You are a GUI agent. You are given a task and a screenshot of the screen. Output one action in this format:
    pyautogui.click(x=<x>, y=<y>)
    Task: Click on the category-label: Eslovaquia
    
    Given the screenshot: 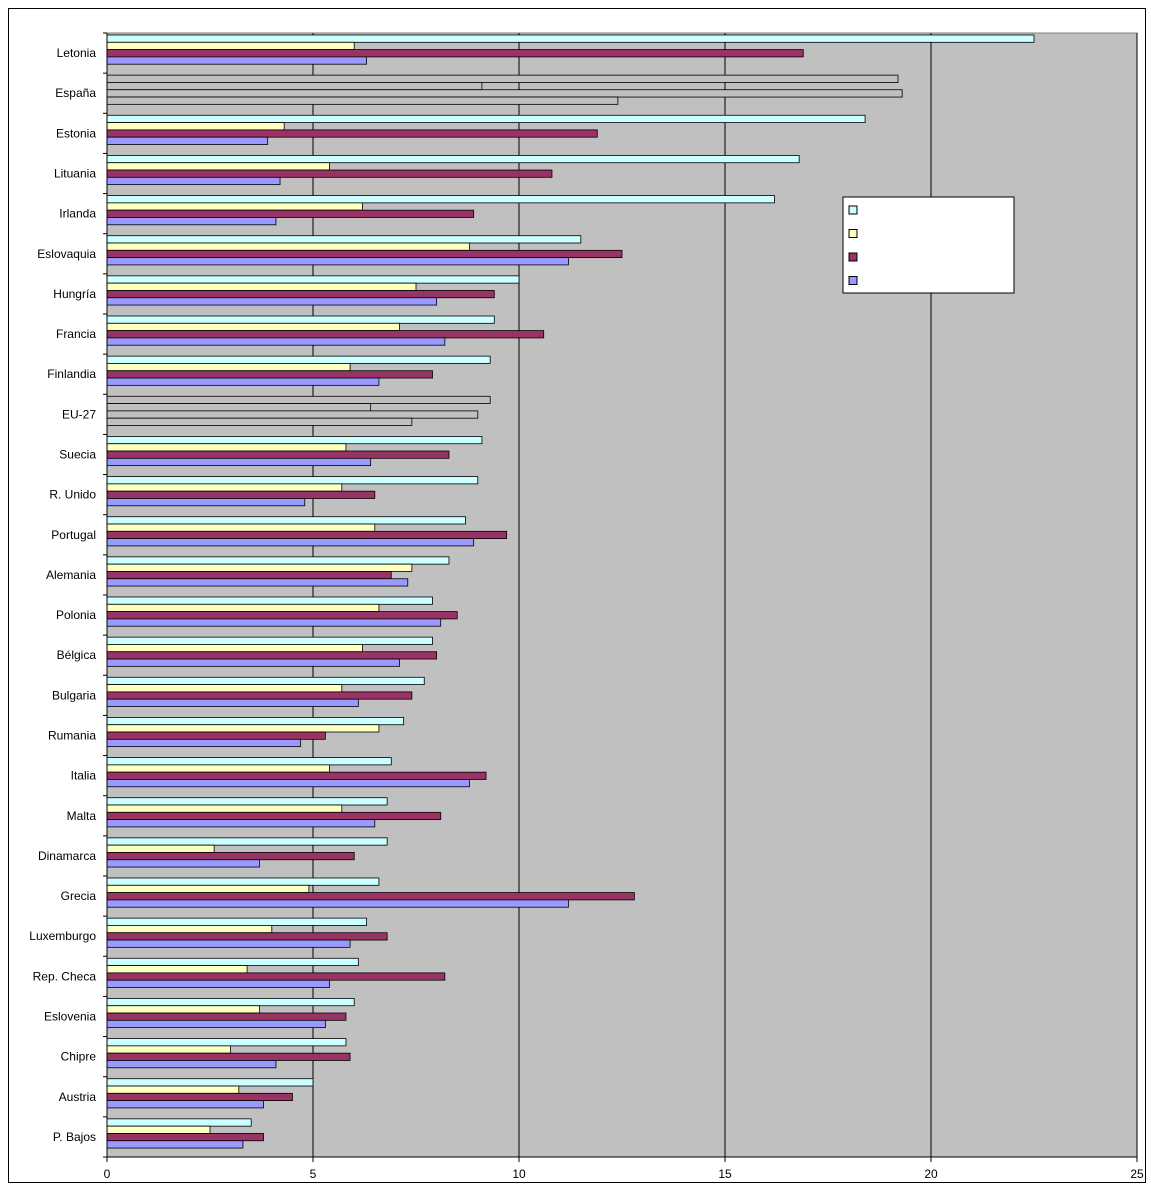 What is the action you would take?
    pyautogui.click(x=66, y=254)
    